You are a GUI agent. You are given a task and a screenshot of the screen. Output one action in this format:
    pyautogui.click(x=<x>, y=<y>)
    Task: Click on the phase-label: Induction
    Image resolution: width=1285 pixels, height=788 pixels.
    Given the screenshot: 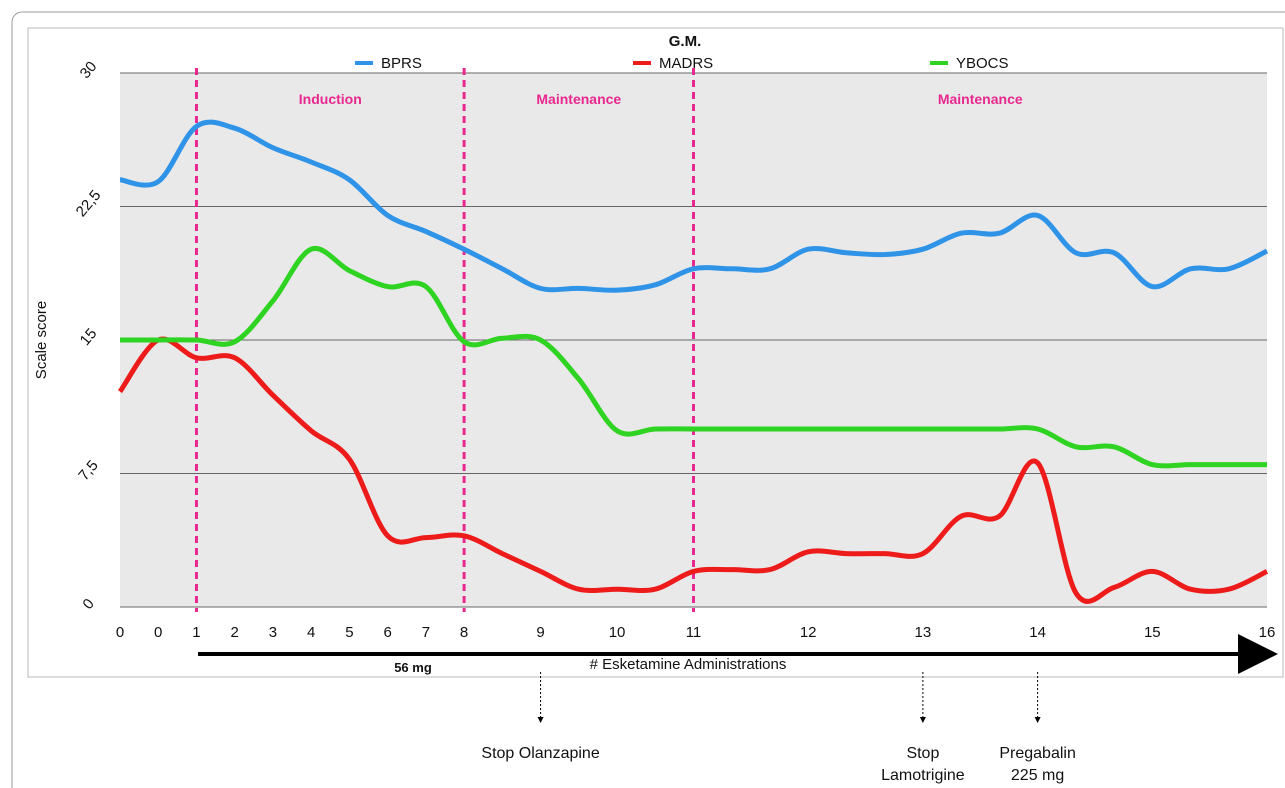 What is the action you would take?
    pyautogui.click(x=330, y=99)
    